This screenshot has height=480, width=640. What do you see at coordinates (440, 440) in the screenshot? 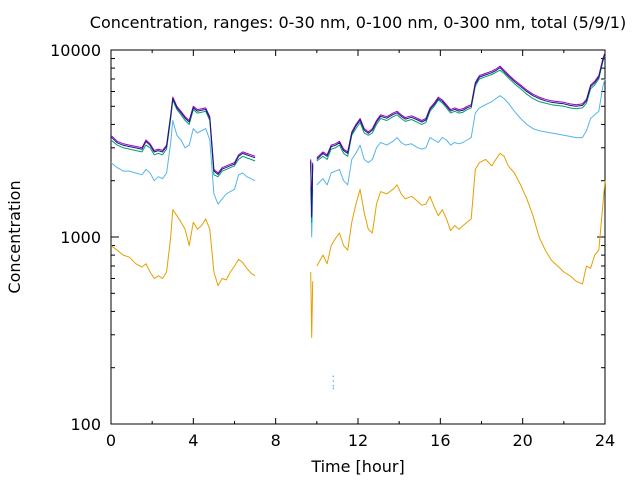
I see `x-tick-label: 16` at bounding box center [440, 440].